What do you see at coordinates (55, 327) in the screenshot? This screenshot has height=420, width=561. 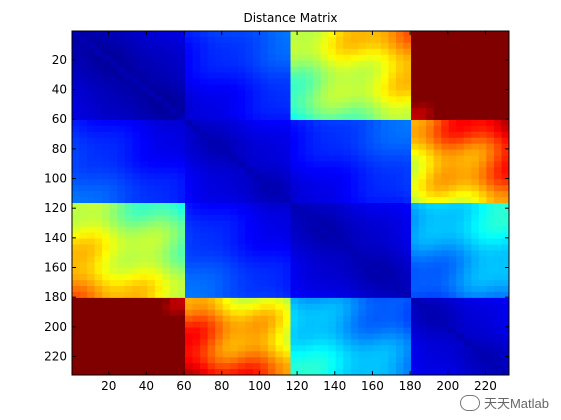 I see `y-tick-label: 200` at bounding box center [55, 327].